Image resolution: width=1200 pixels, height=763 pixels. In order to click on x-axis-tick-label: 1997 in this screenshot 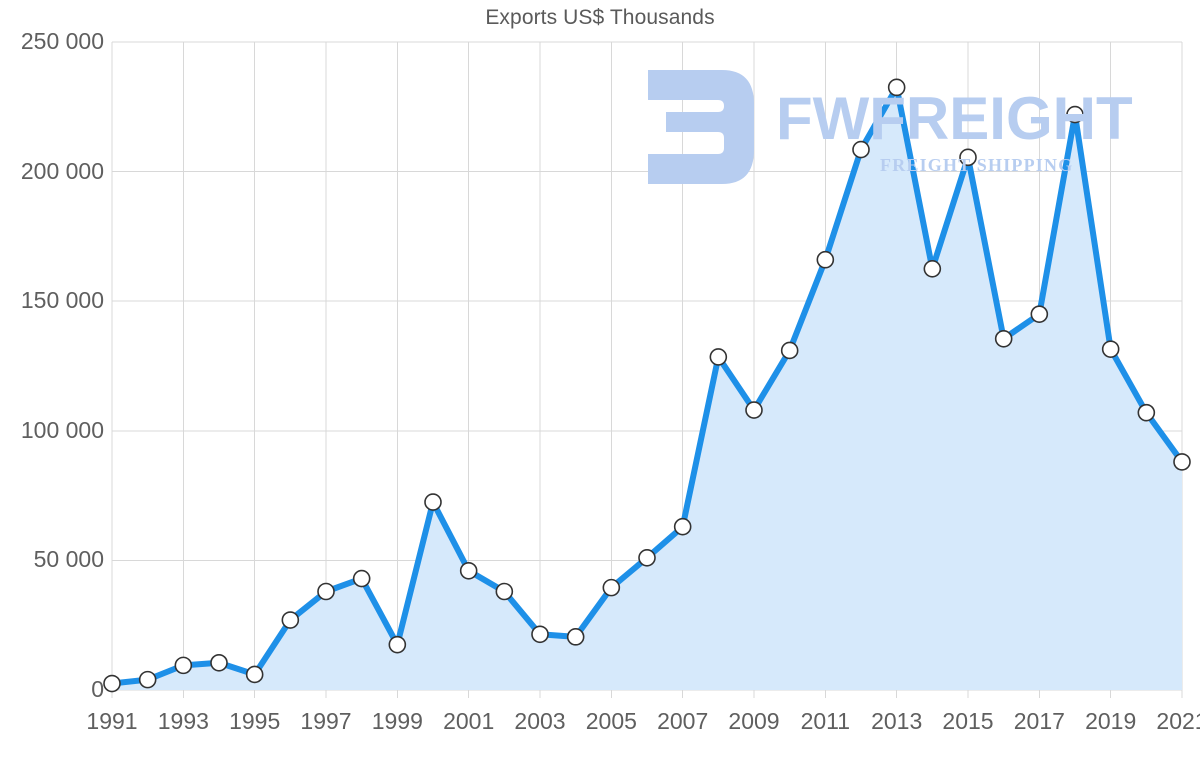, I will do `click(326, 721)`.